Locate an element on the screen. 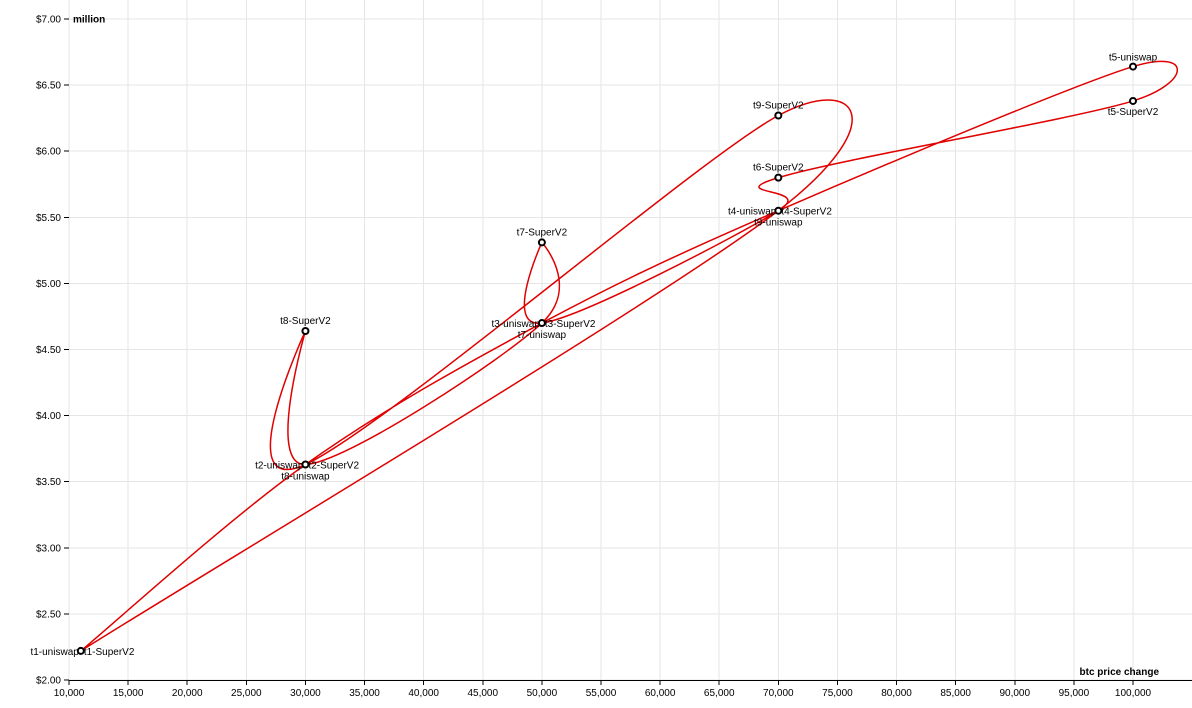 Image resolution: width=1192 pixels, height=708 pixels. x-tick-label: 15,000 is located at coordinates (128, 693).